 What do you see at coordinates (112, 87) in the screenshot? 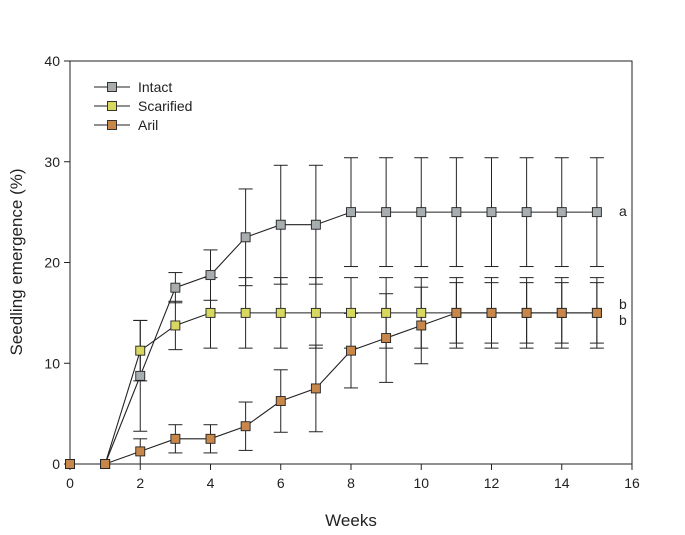
I see `legend-marker-intact` at bounding box center [112, 87].